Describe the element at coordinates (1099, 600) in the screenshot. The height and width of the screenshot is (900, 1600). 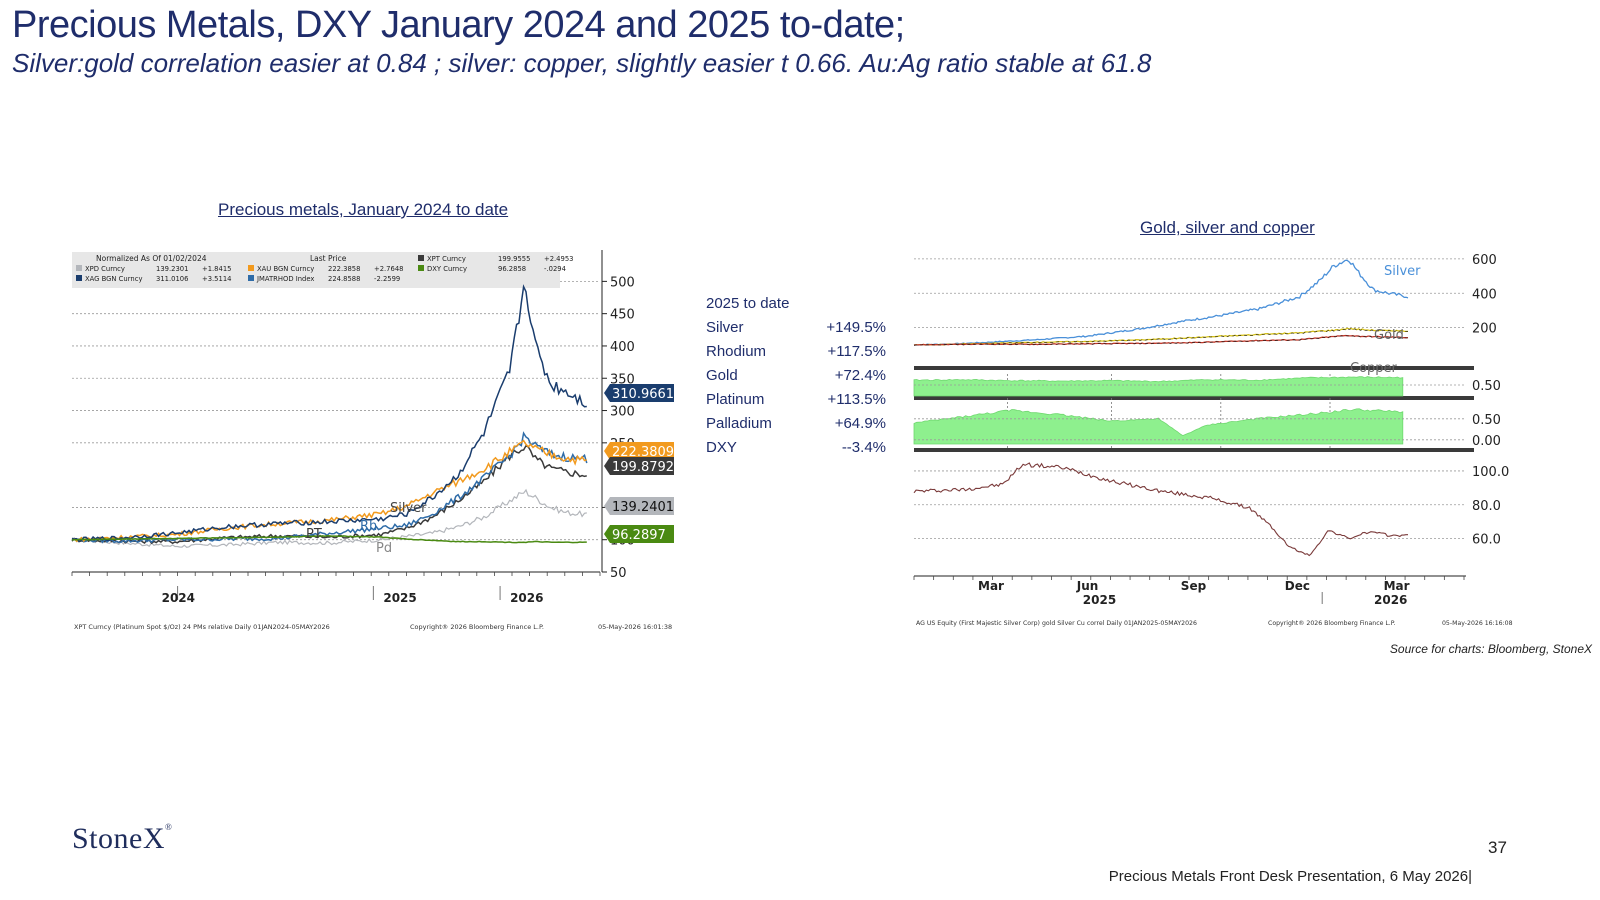
I see `x-year-label: 2025` at that location.